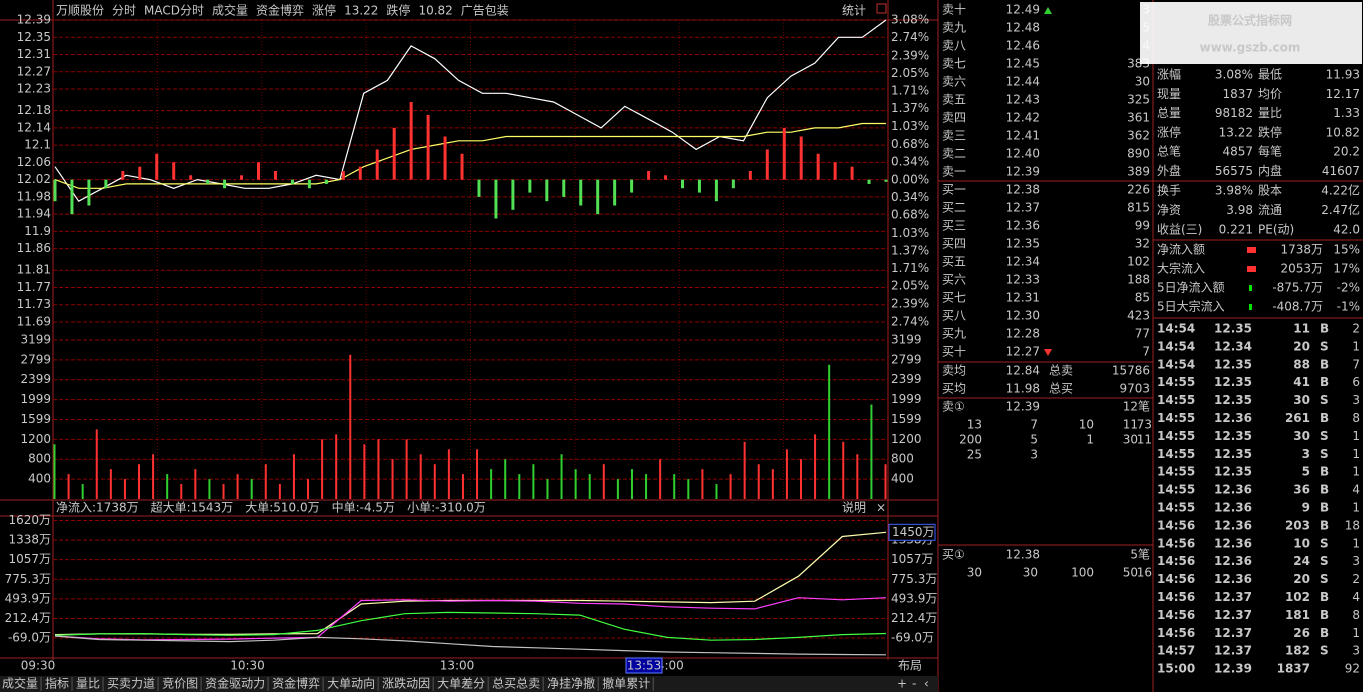 The image size is (1363, 692). I want to click on tab: 净挂净撤, so click(571, 683).